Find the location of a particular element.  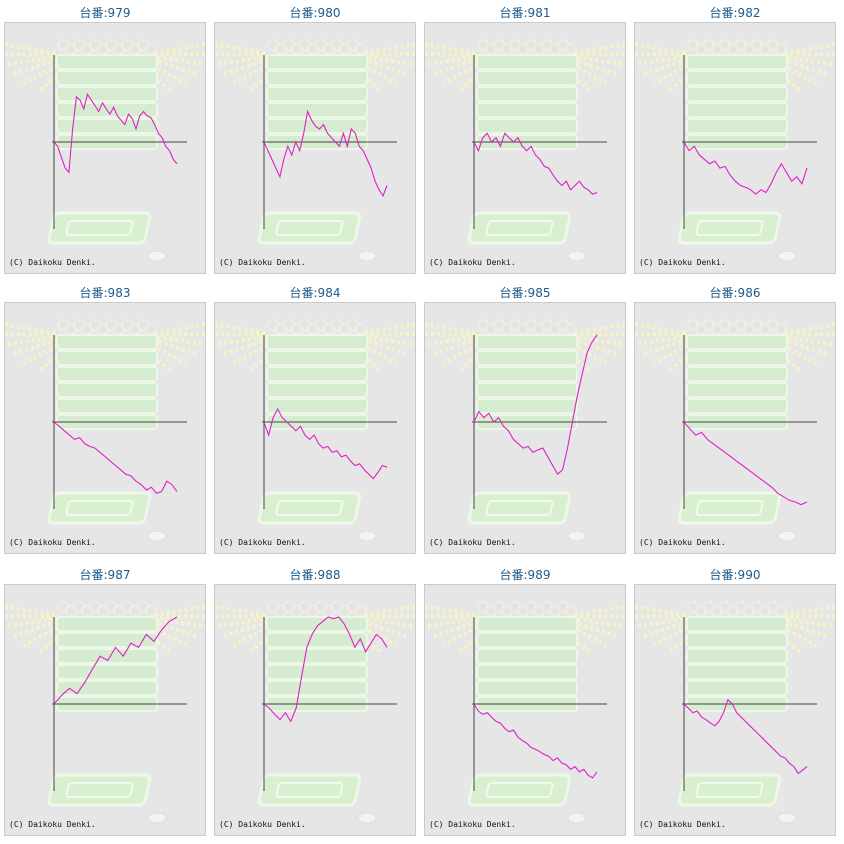

machine-cell: 台番:990 (C) Daikoku Denki. is located at coordinates (735, 700).